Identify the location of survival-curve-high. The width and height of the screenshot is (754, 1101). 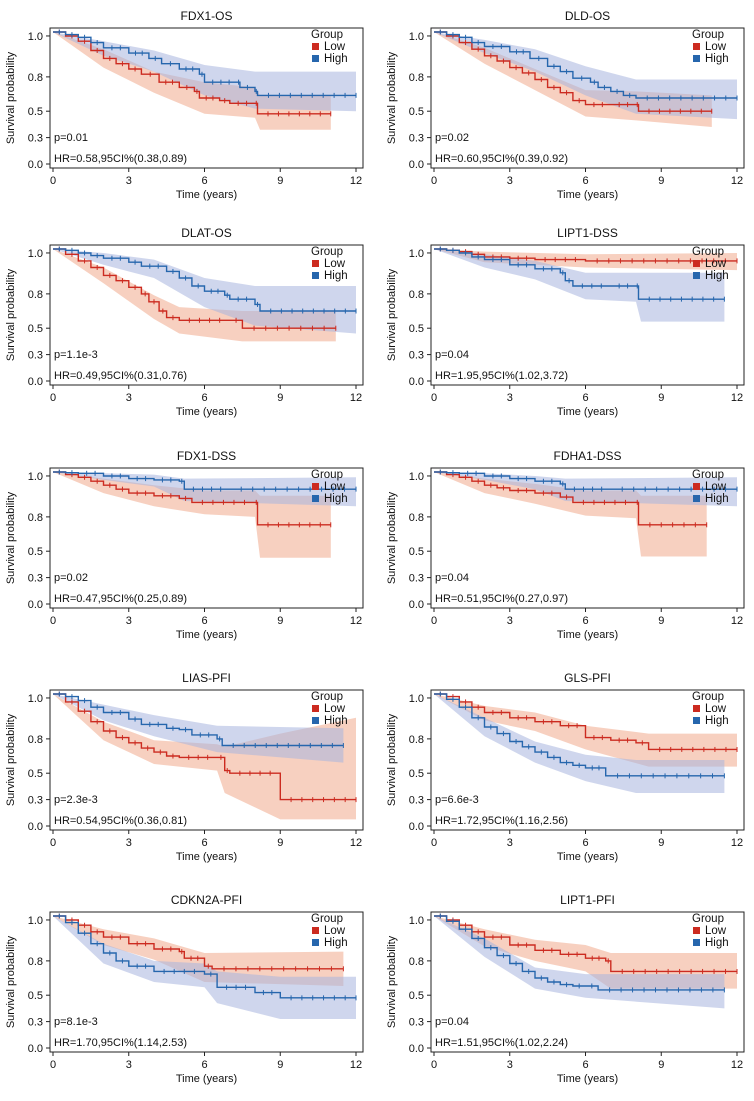
(204, 64).